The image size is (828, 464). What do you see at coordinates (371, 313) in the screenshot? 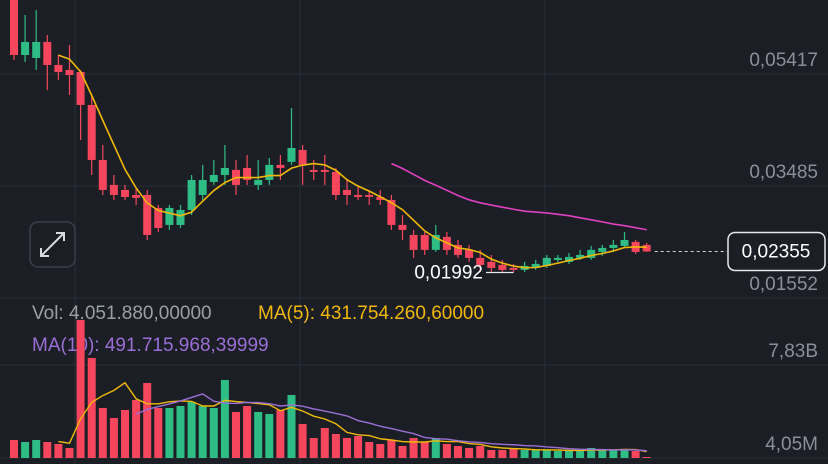
I see `ma5-text: MA(5): 431.754.260,60000` at bounding box center [371, 313].